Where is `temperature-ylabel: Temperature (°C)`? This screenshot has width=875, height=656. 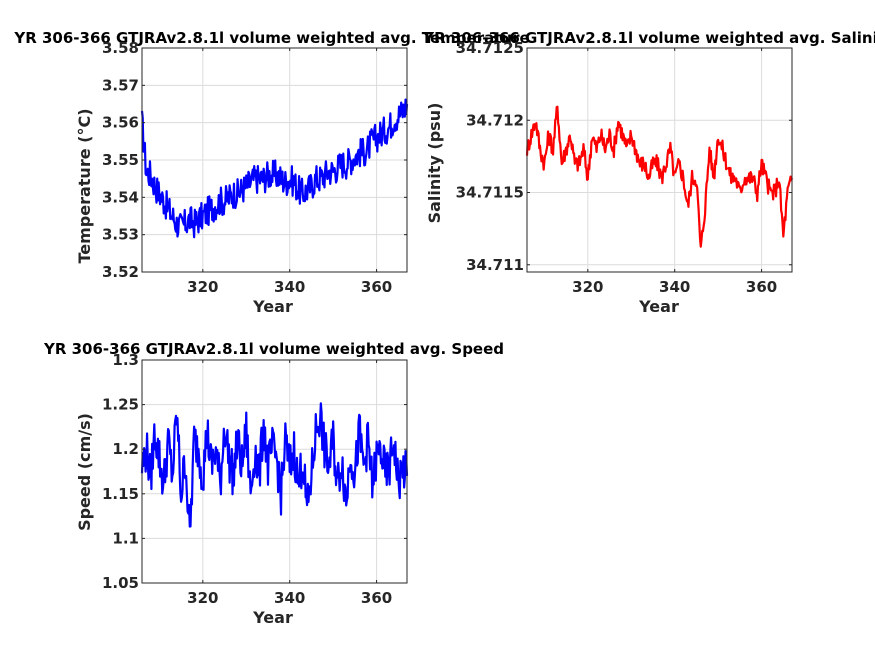 temperature-ylabel: Temperature (°C) is located at coordinates (84, 185).